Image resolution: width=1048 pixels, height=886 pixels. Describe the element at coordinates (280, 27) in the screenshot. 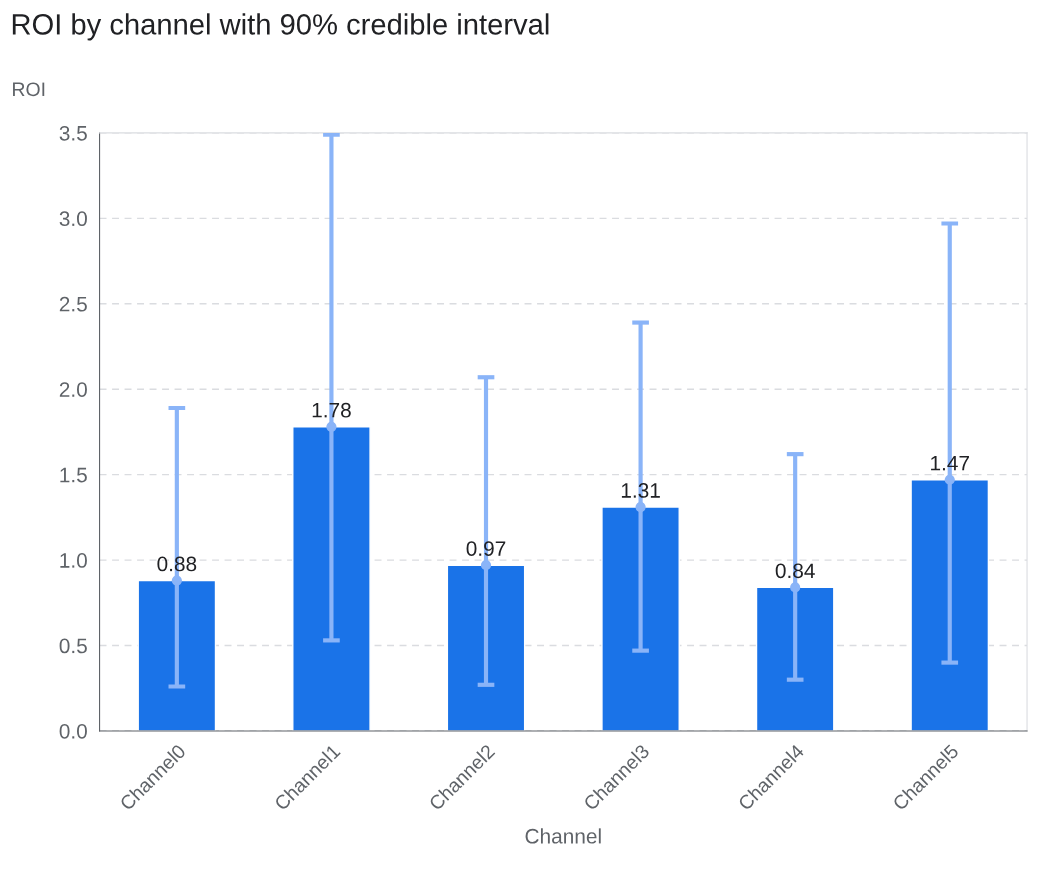

I see `chart-title: ROI by channel with 90% credible interval` at that location.